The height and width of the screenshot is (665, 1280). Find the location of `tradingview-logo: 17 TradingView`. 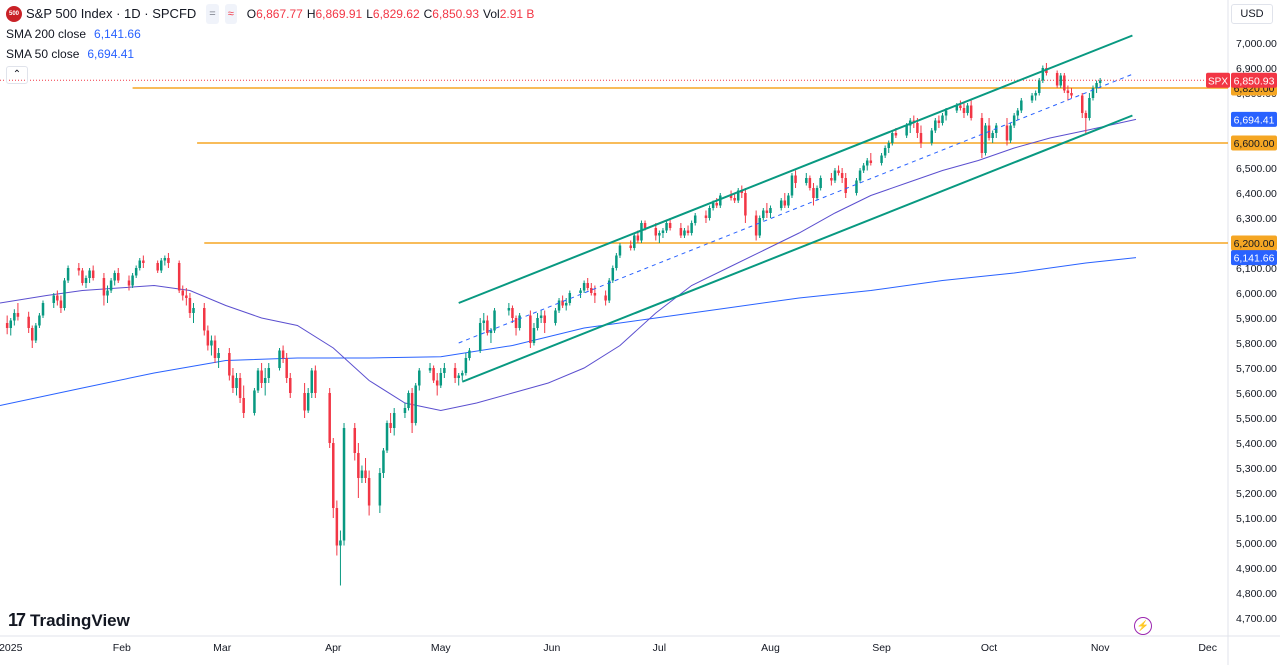

tradingview-logo: 17 TradingView is located at coordinates (69, 620).